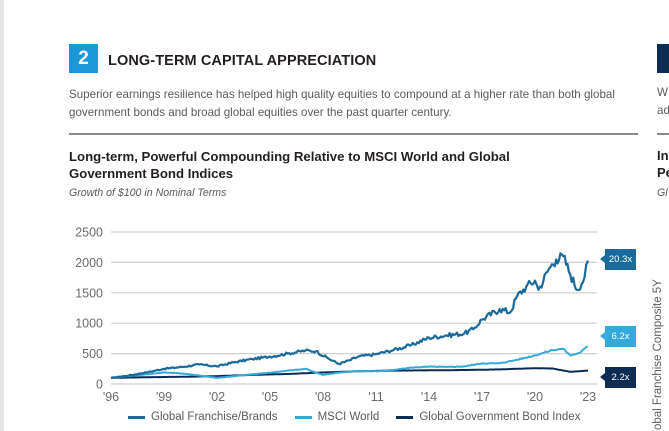 This screenshot has height=431, width=669. Describe the element at coordinates (482, 397) in the screenshot. I see `x-tick-label: '17` at that location.